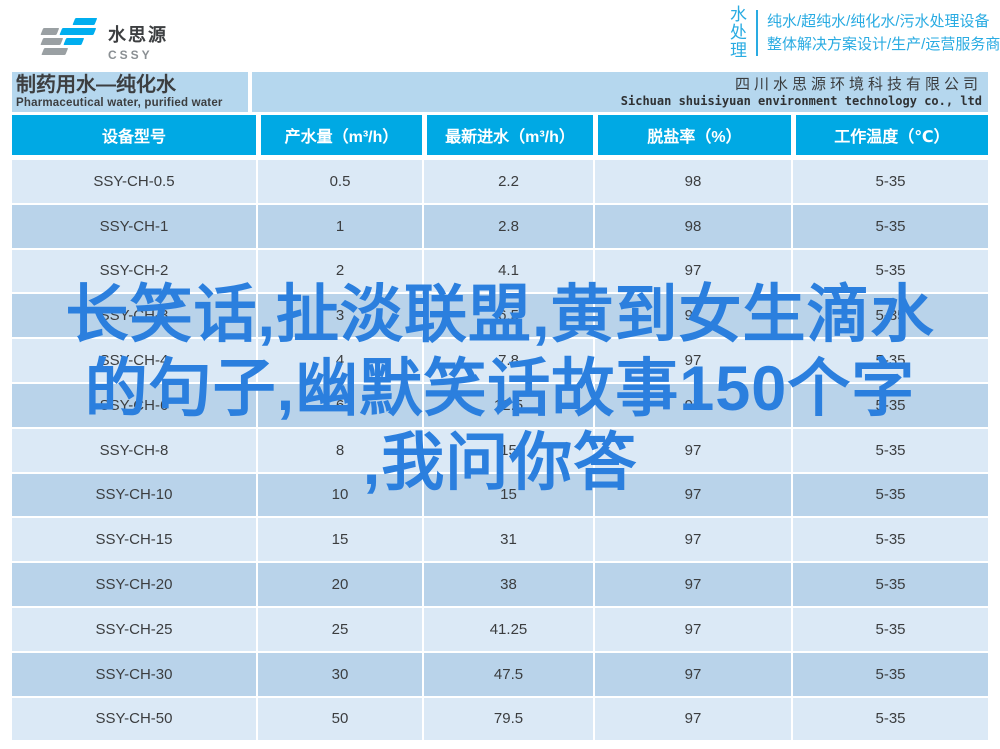 The height and width of the screenshot is (749, 1000). Describe the element at coordinates (339, 359) in the screenshot. I see `cell-capacity: 4` at that location.